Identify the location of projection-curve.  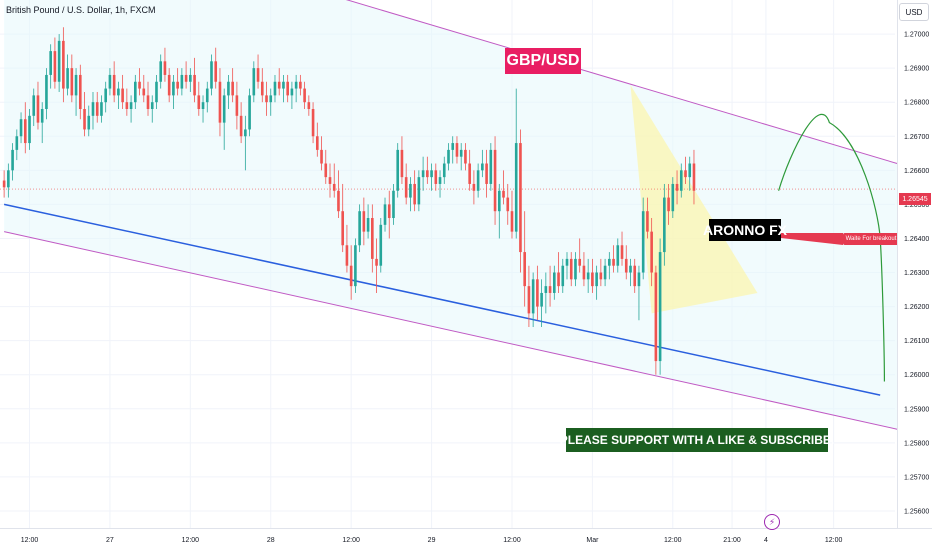
(832, 247).